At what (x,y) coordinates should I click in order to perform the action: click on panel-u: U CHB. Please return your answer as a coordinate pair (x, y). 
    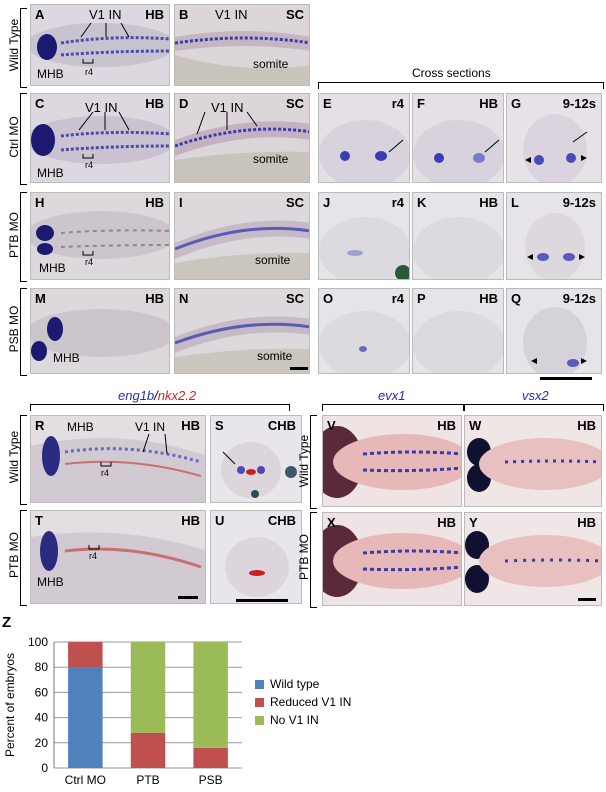
    Looking at the image, I should click on (256, 557).